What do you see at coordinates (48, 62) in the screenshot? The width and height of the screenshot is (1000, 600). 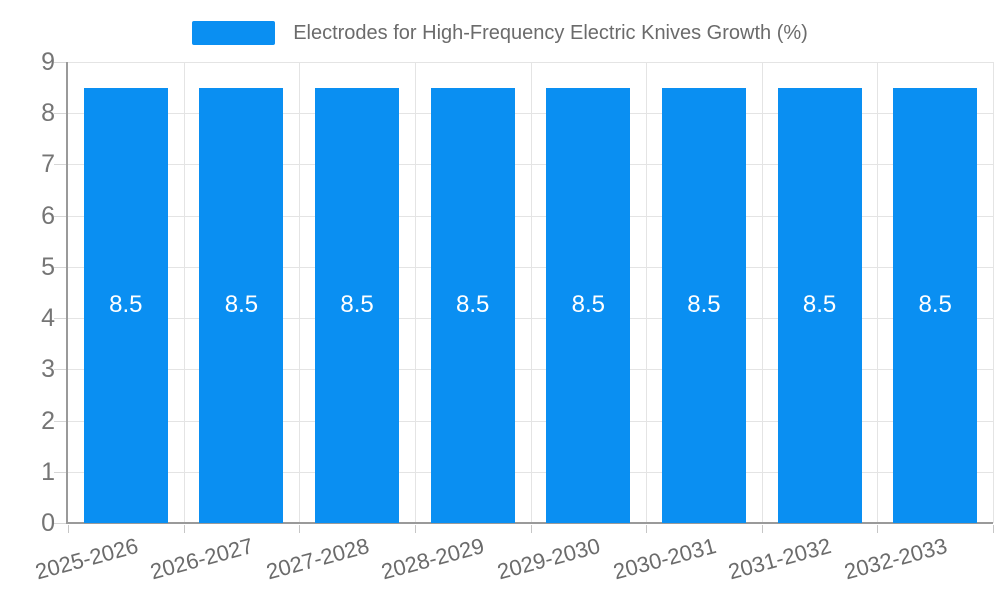 I see `y-axis-label: 9` at bounding box center [48, 62].